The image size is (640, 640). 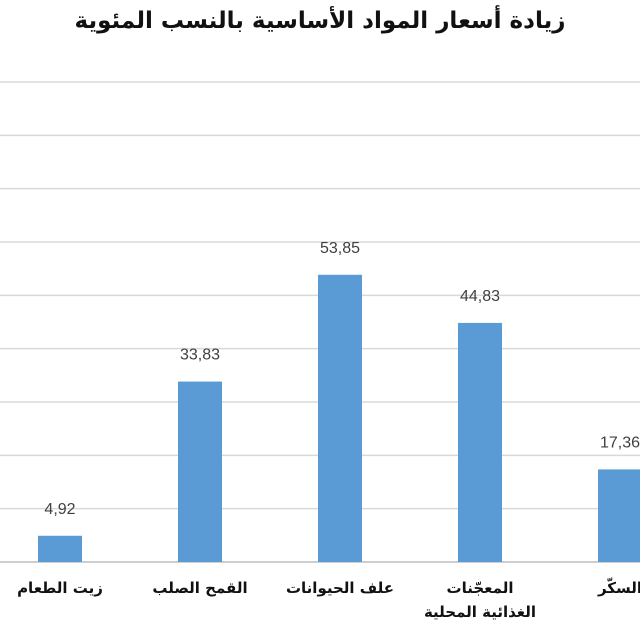 What do you see at coordinates (480, 600) in the screenshot?
I see `x-tick-label: المعجّنات الغذائية المحلية` at bounding box center [480, 600].